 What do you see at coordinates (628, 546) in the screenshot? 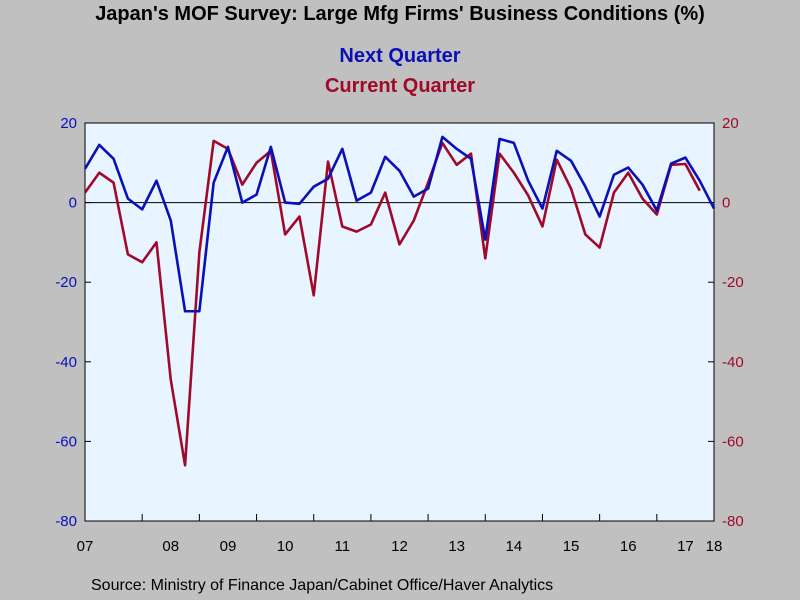
I see `x-tick-label: 16` at bounding box center [628, 546].